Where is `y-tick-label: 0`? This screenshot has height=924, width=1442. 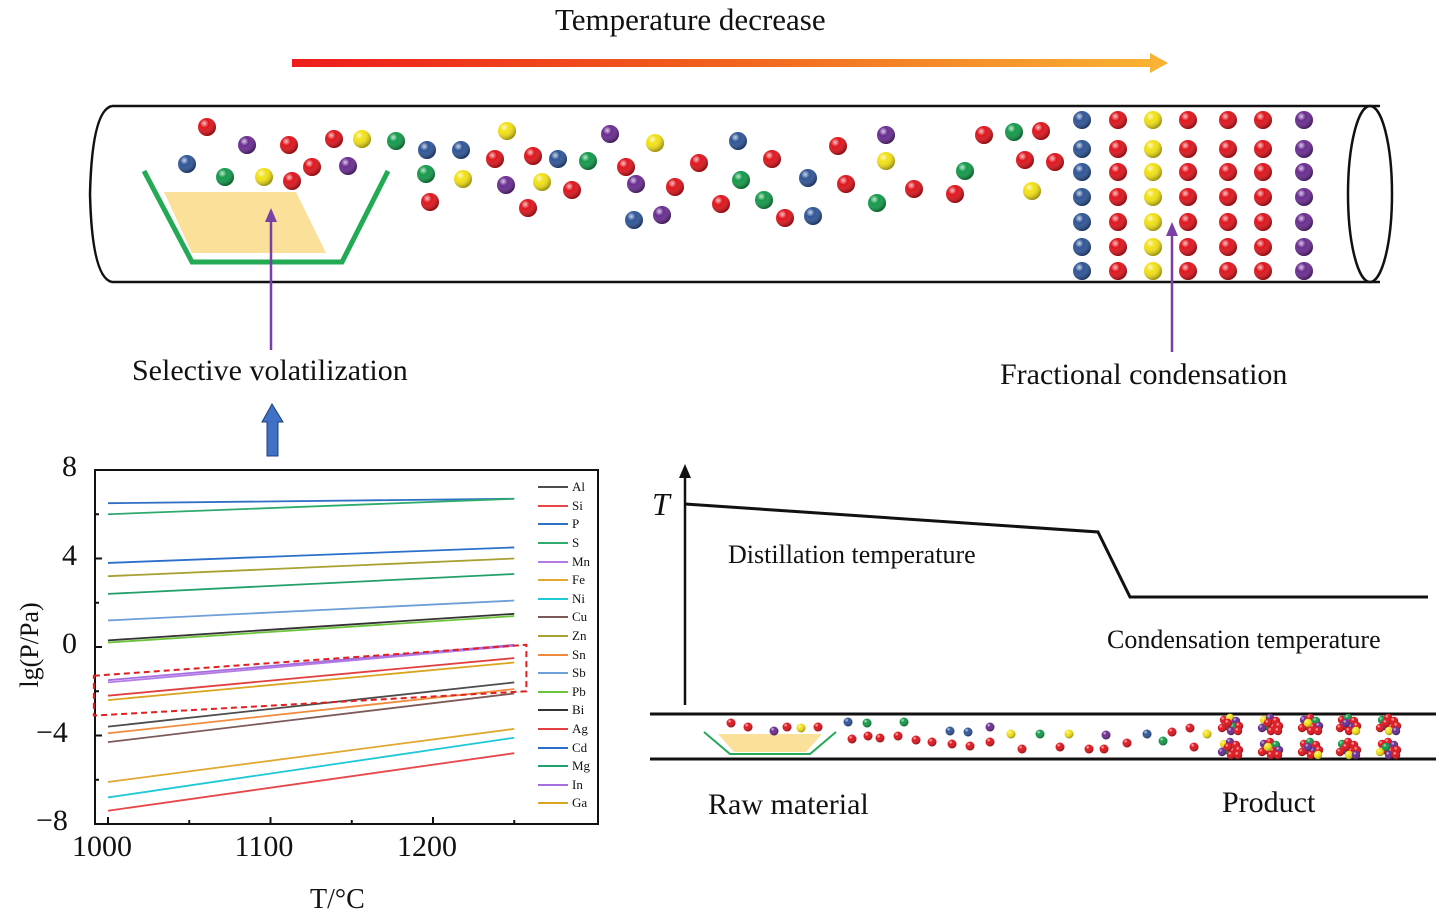
y-tick-label: 0 is located at coordinates (69, 643).